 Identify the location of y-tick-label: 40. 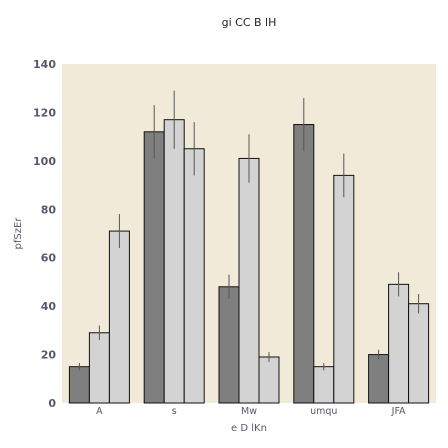
(49, 306).